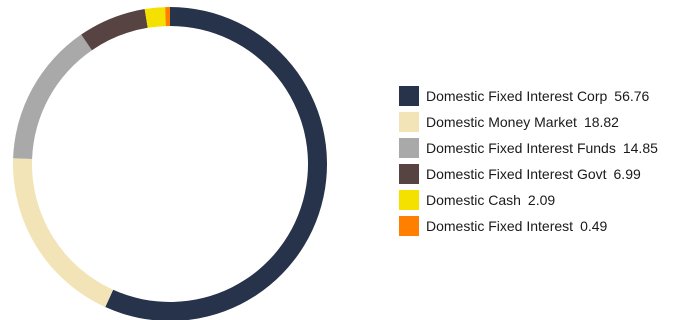  I want to click on legend-value: 14.85, so click(640, 147).